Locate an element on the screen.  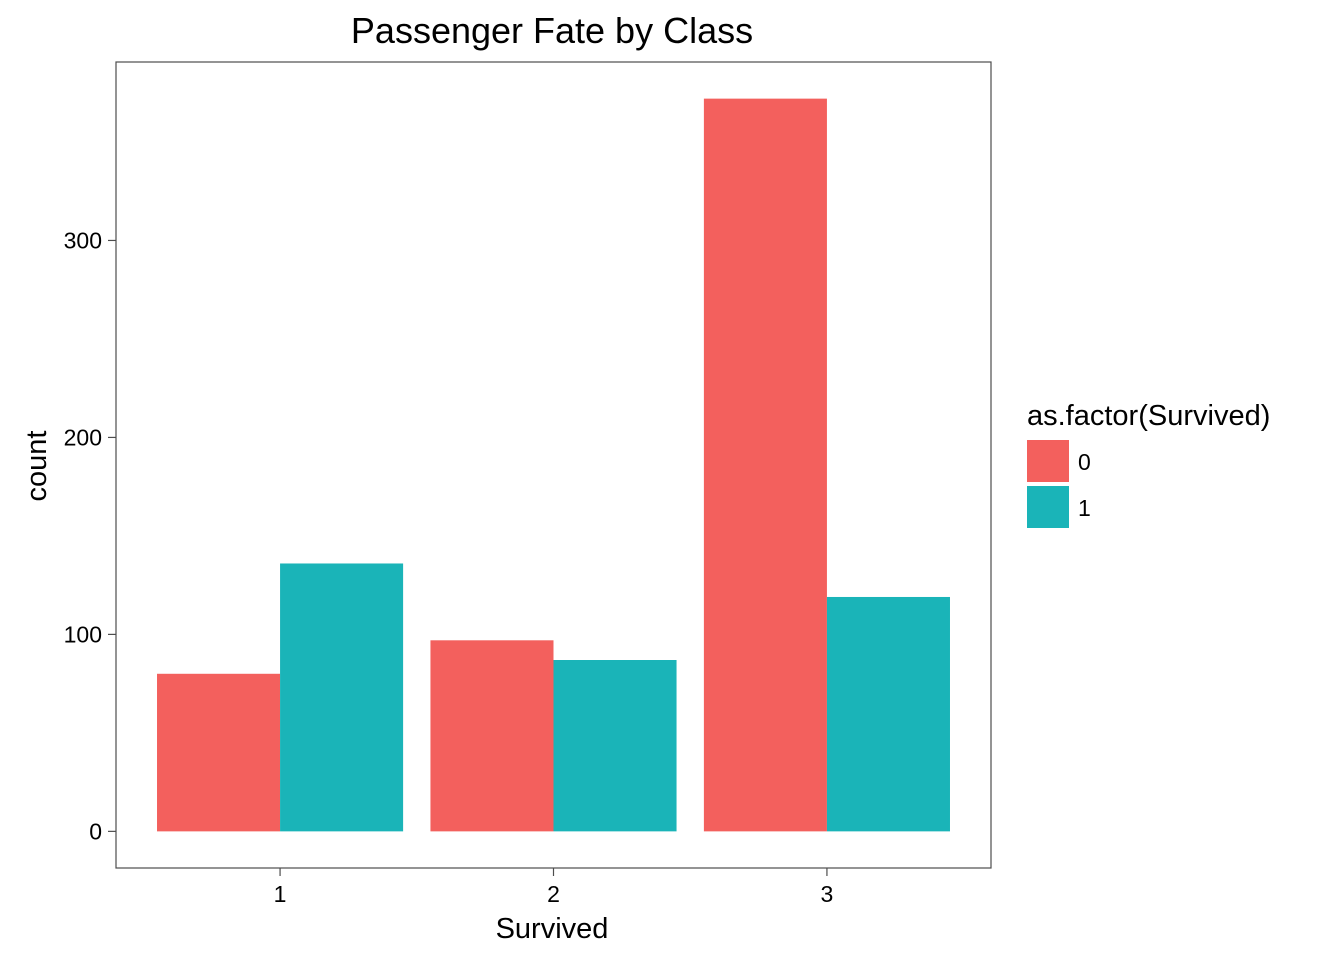
legend: as.factor(Survived) 01 is located at coordinates (1148, 464).